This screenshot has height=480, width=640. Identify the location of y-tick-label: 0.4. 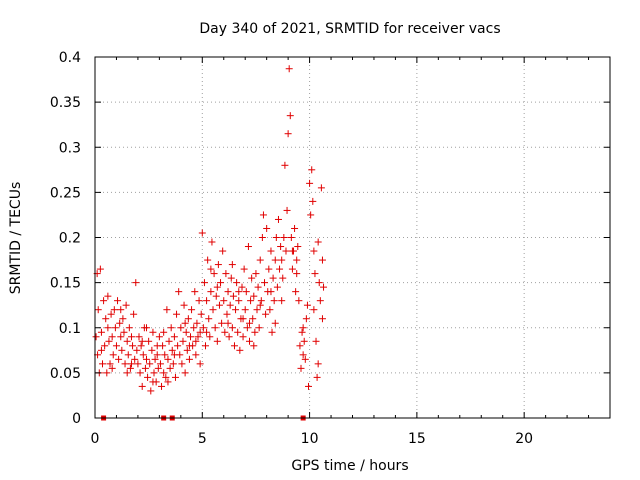
(70, 58).